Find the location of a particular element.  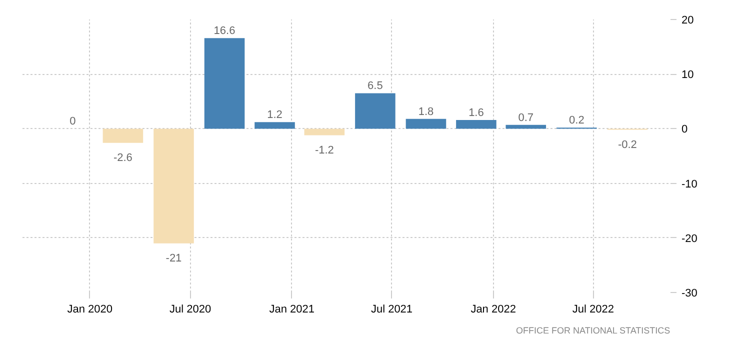

data-label: 1.2 is located at coordinates (274, 115).